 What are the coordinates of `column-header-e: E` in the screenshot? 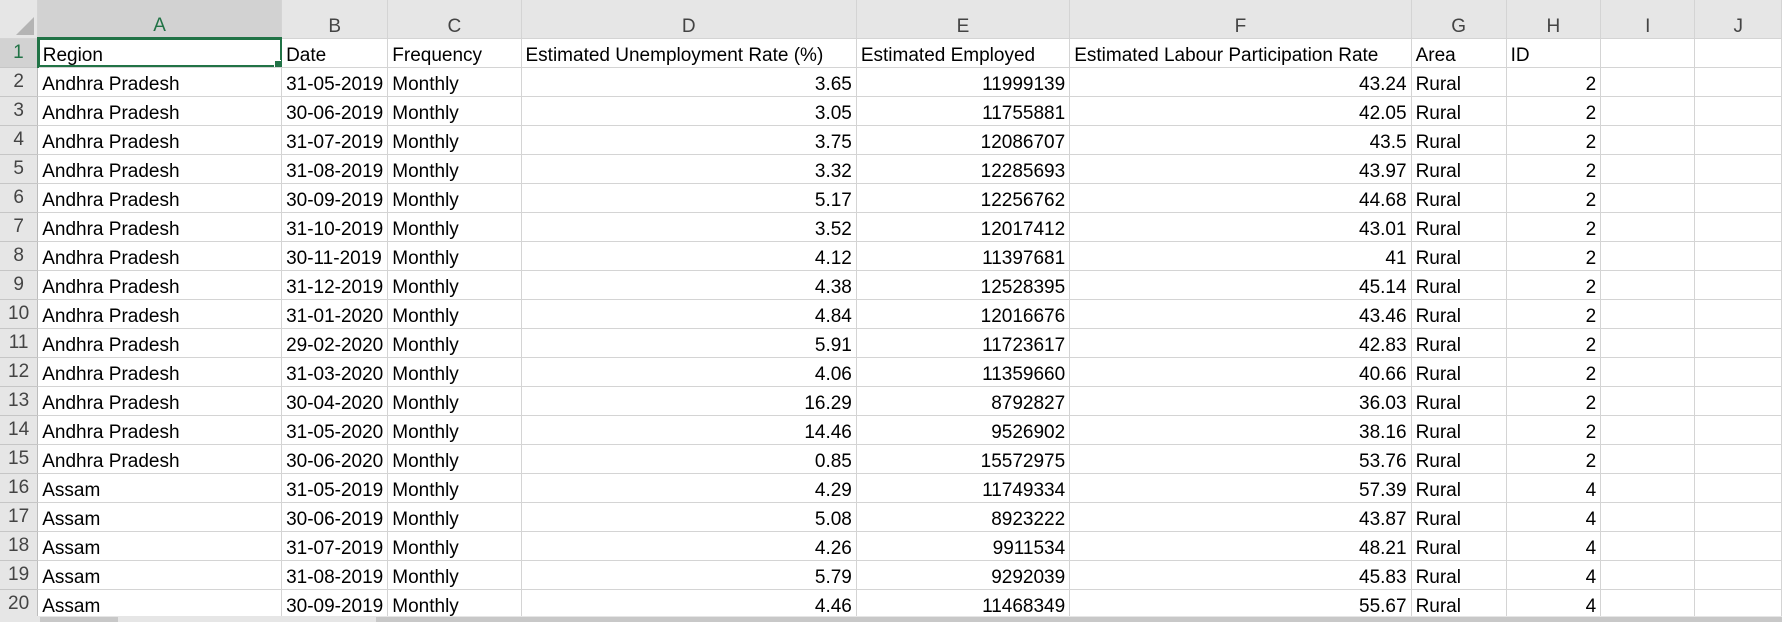 It's located at (963, 19).